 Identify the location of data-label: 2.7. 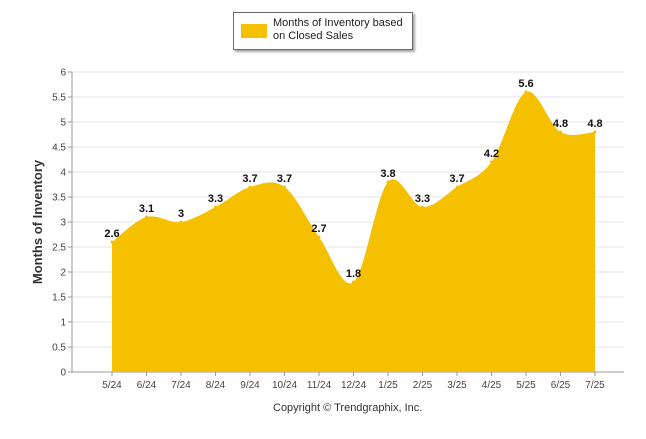
(318, 229).